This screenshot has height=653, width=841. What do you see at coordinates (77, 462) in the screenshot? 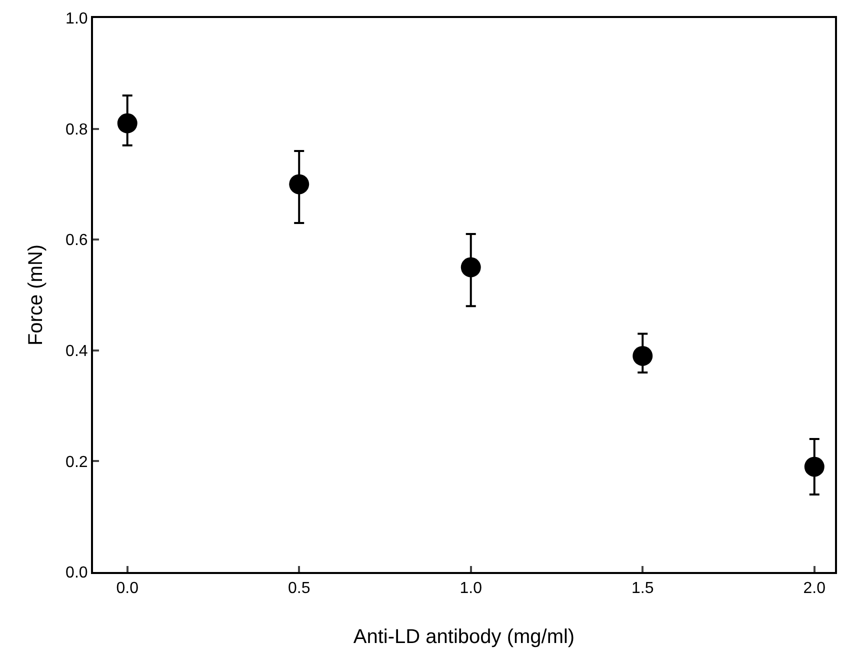
I see `y-tick-label: 0.2` at bounding box center [77, 462].